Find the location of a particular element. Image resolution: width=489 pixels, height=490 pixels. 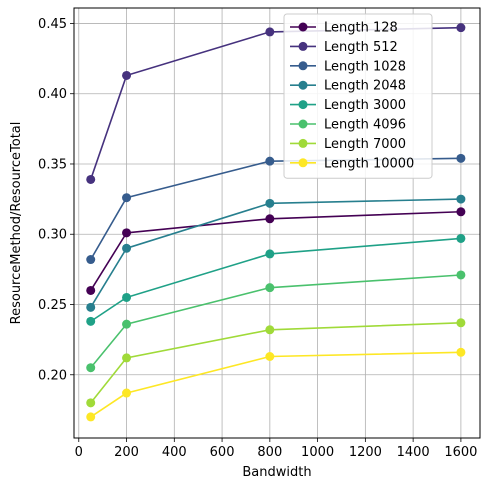

legend-label: Length 128 is located at coordinates (361, 28).